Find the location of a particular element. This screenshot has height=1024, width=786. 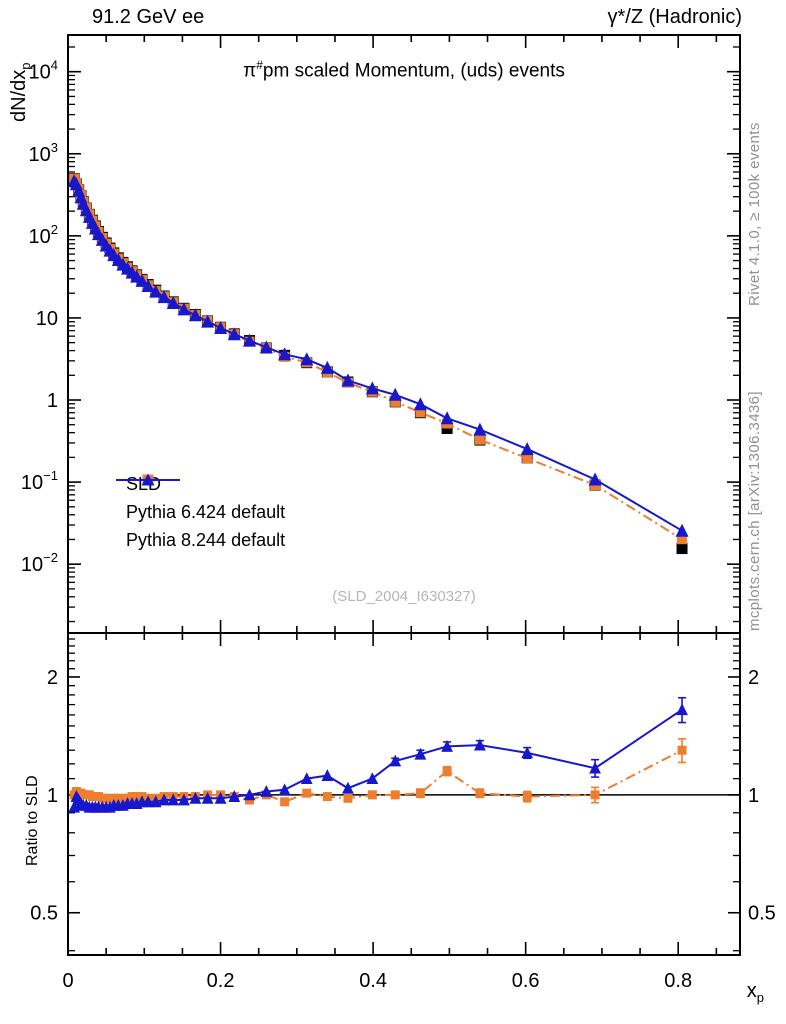

legend-label-pythia8: Pythia 8.244 default is located at coordinates (206, 539).